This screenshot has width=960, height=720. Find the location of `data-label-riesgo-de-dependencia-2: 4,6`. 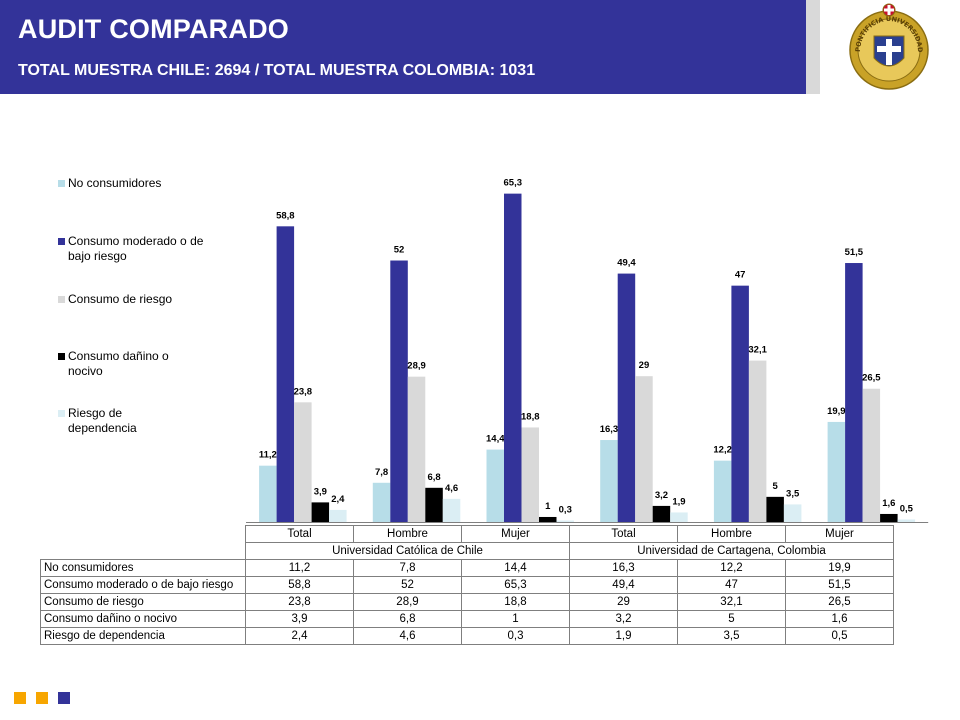

data-label-riesgo-de-dependencia-2: 4,6 is located at coordinates (451, 488).